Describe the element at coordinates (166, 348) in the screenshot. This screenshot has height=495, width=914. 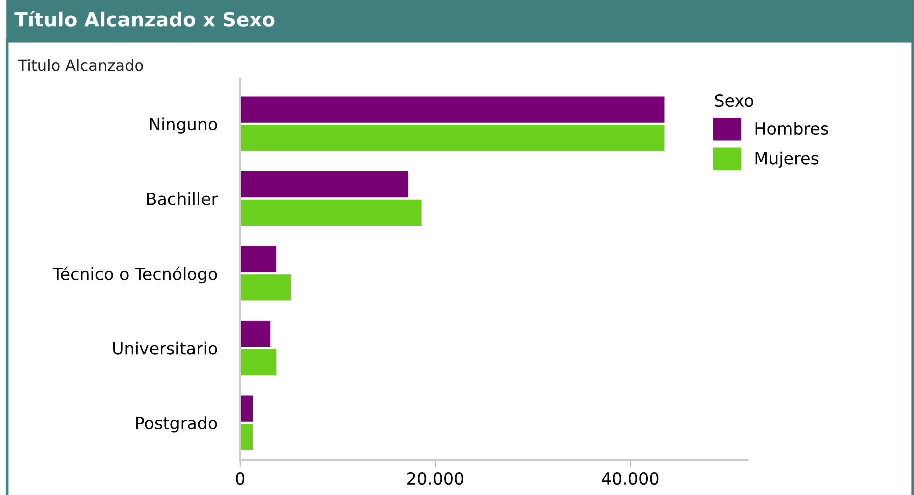
I see `y-tick-label: Universitario` at that location.